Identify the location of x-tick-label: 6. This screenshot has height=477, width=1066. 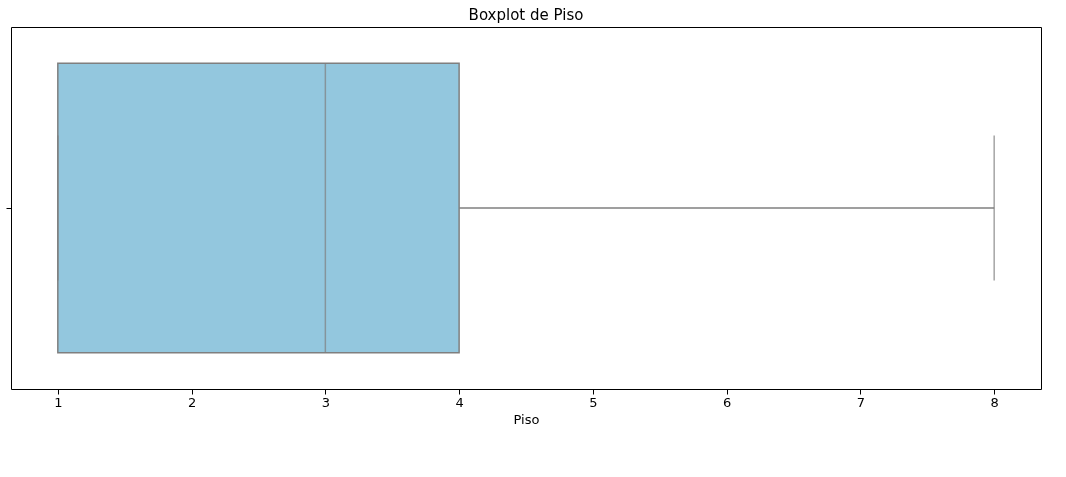
(727, 402).